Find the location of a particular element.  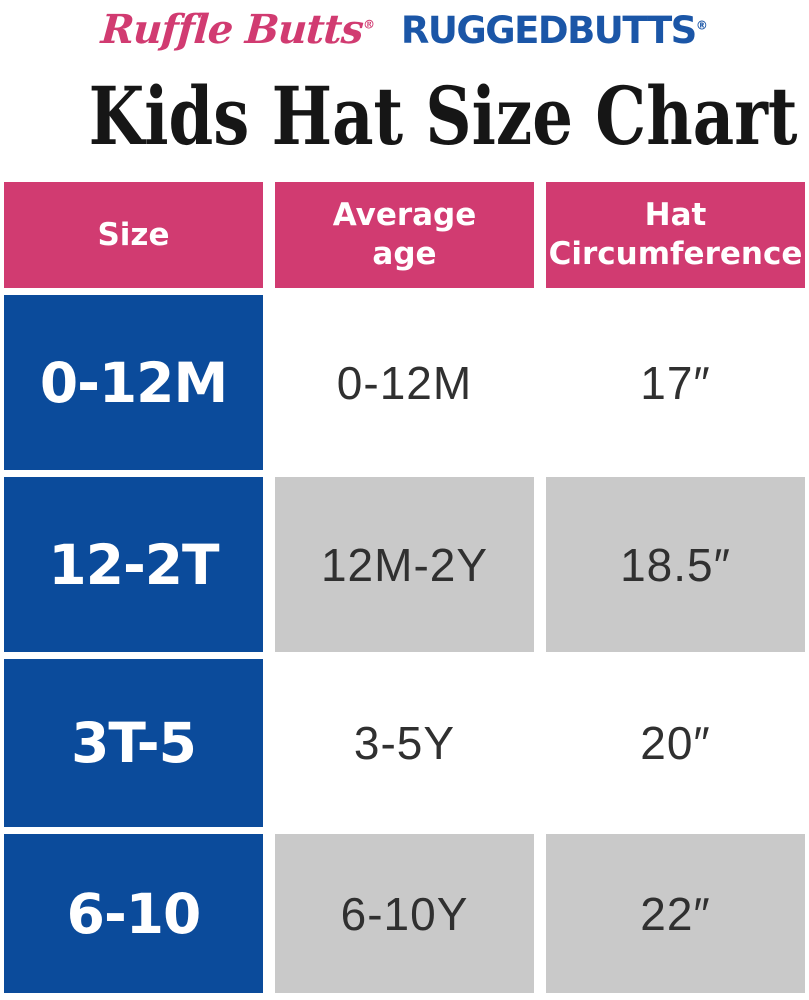

col-header-average-age: Average age is located at coordinates (404, 235).